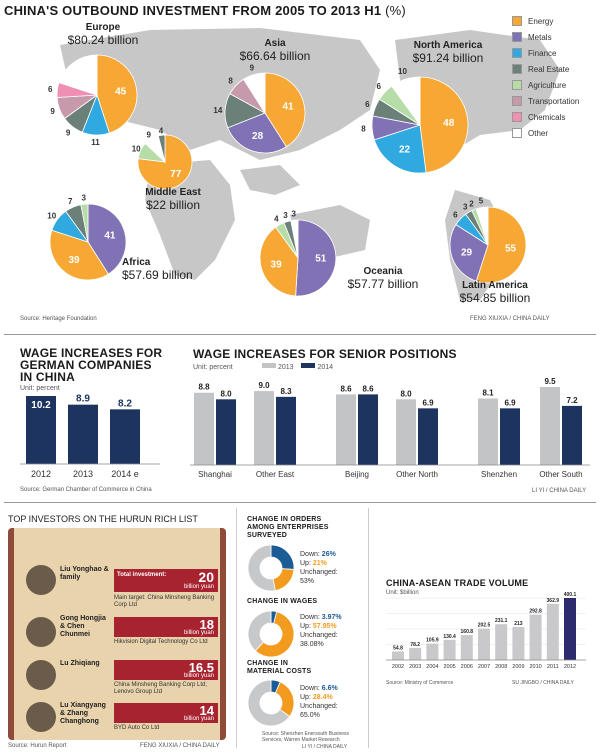  Describe the element at coordinates (172, 269) in the screenshot. I see `region-label-africa: Africa $57.69 billion` at that location.